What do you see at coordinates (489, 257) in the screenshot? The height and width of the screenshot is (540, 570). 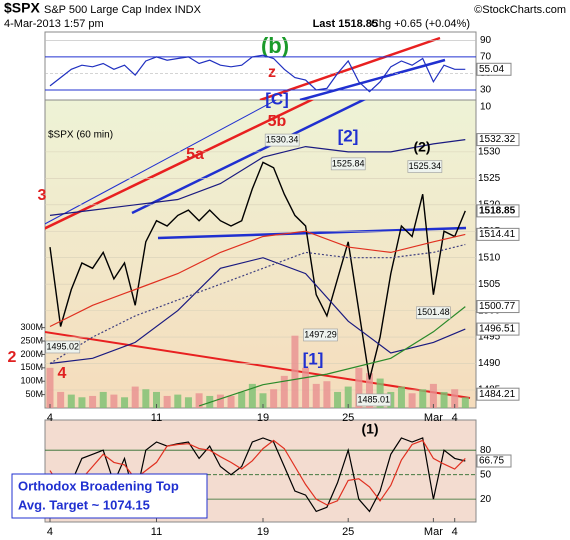 I see `y-tick-label: 1510` at bounding box center [489, 257].